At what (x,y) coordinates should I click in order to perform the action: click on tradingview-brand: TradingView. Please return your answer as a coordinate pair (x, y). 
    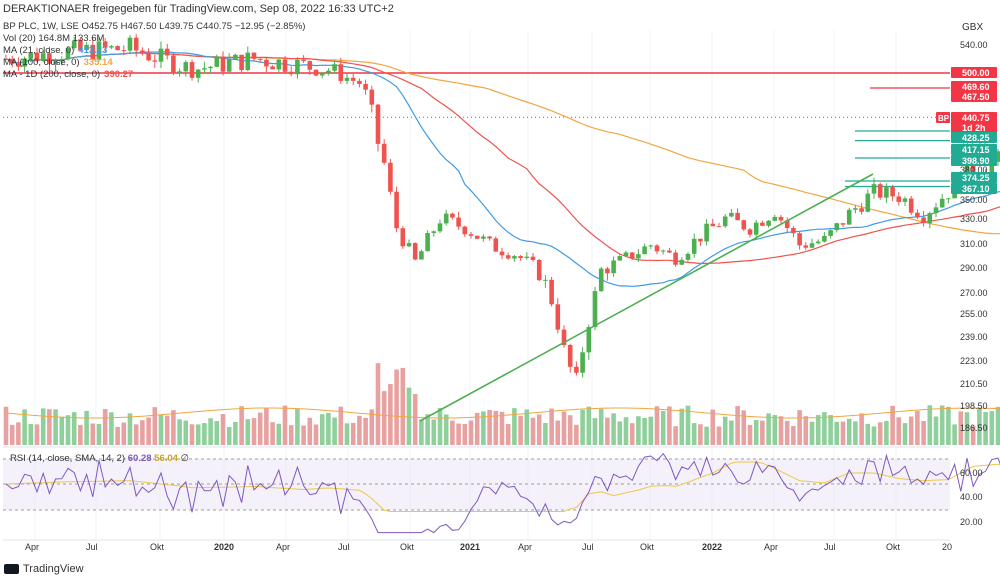
    Looking at the image, I should click on (44, 569).